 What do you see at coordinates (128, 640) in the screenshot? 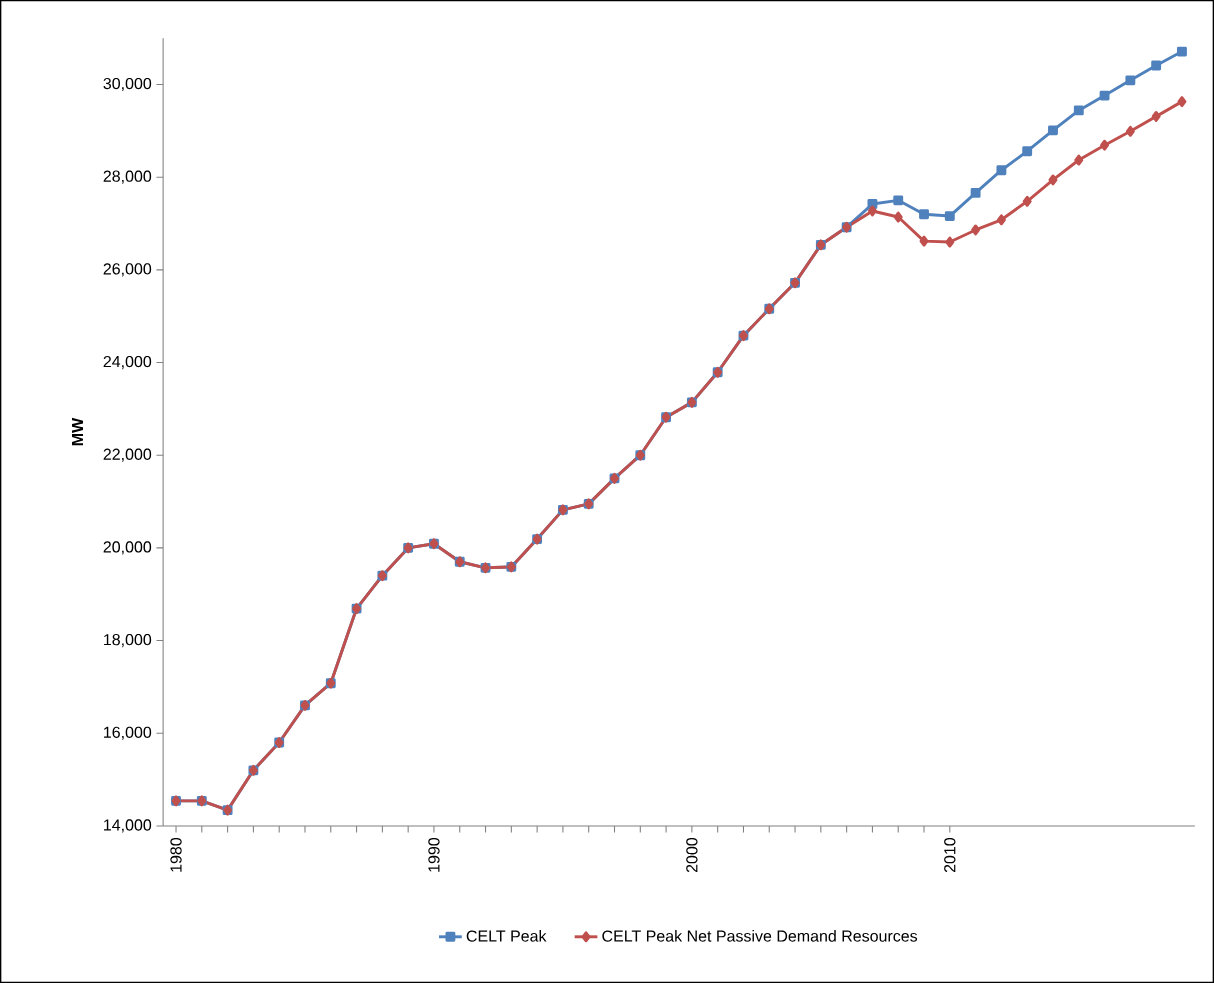
I see `y-tick-label: 18,000` at bounding box center [128, 640].